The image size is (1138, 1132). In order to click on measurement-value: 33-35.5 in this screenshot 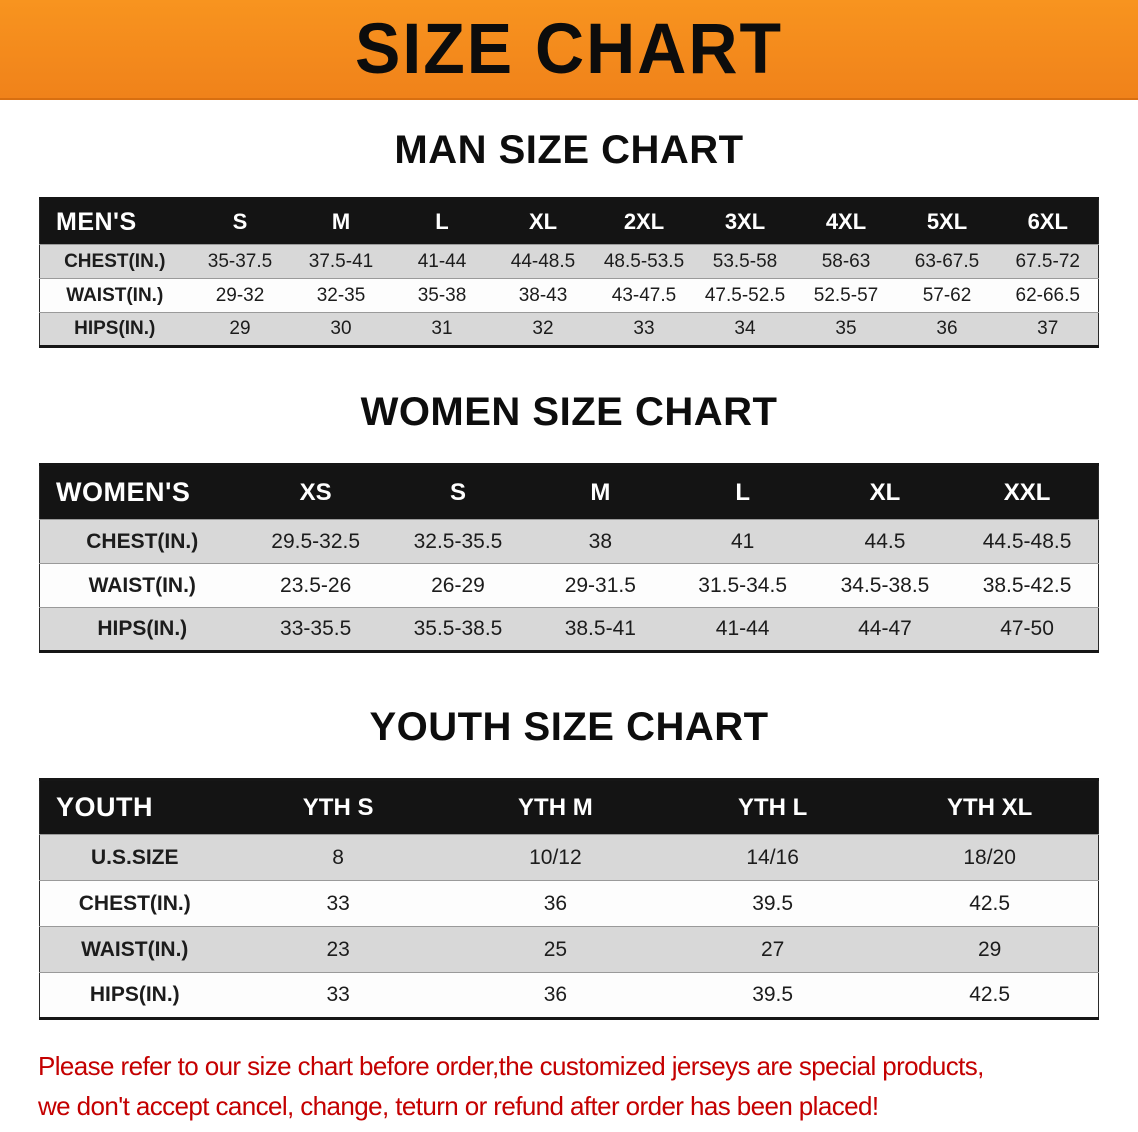, I will do `click(315, 629)`.